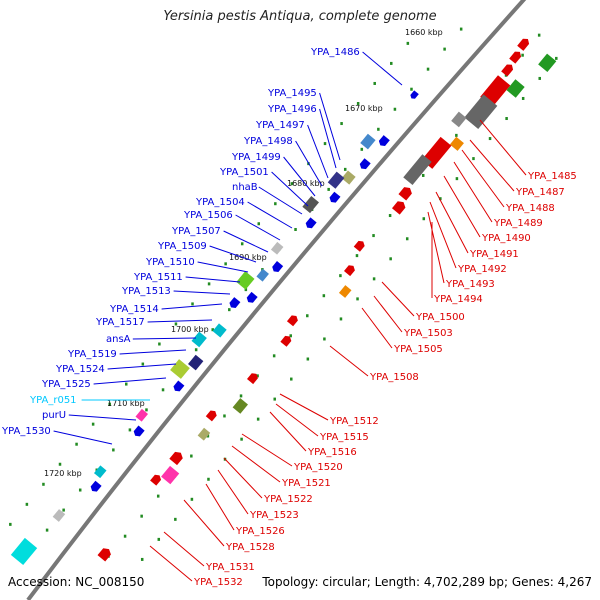  What do you see at coordinates (230, 567) in the screenshot?
I see `right-gene-label: YPA_1531` at bounding box center [230, 567].